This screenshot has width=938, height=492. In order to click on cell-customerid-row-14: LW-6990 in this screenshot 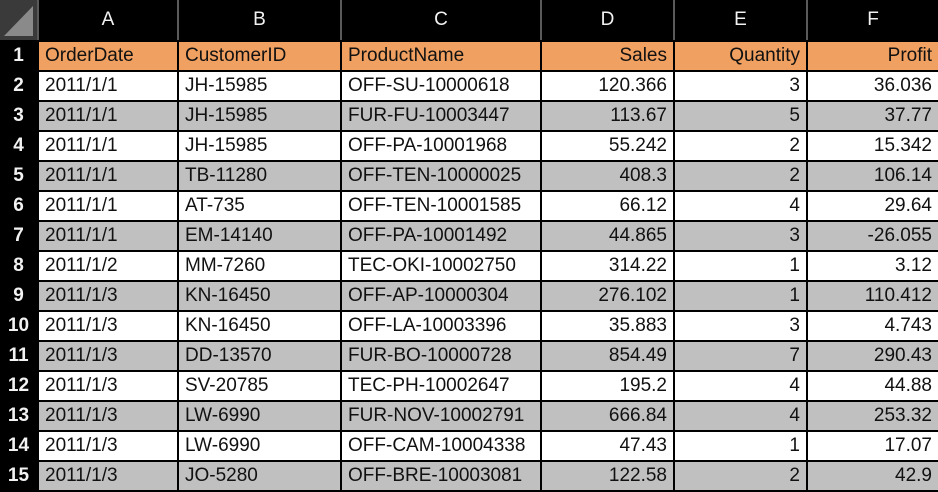, I will do `click(259, 446)`.